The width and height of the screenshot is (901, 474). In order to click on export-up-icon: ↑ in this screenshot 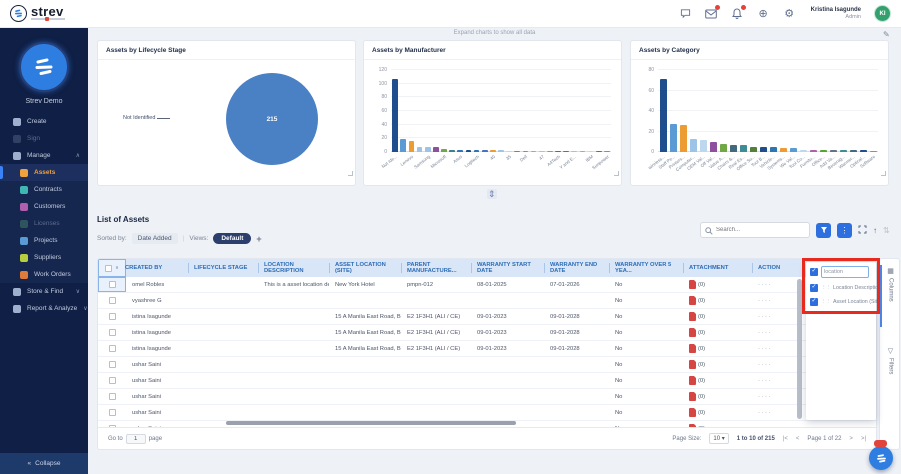, I will do `click(875, 230)`.